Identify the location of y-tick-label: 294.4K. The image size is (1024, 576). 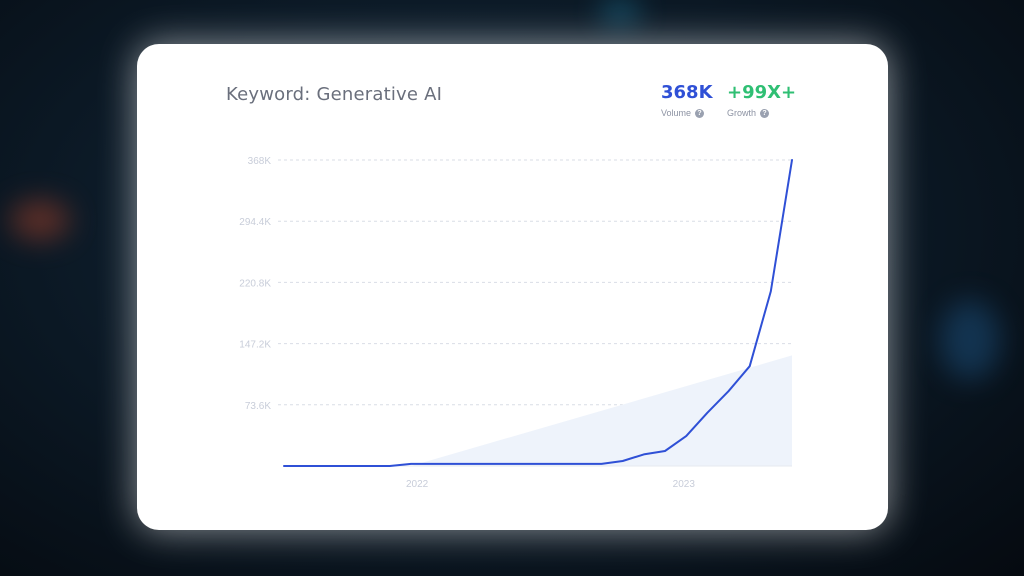
(255, 222).